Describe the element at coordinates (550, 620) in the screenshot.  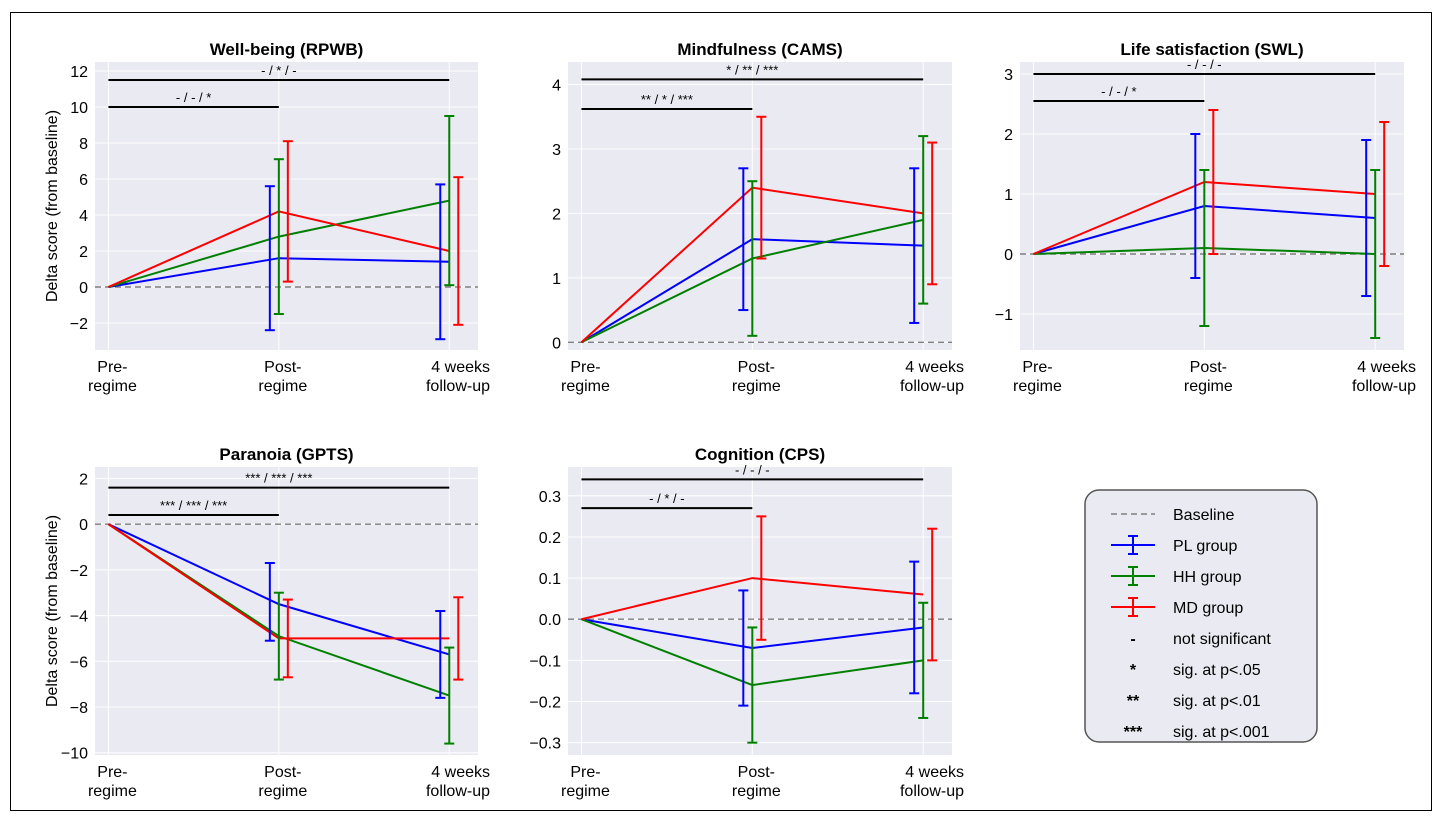
I see `y-tick-label: 0.0` at that location.